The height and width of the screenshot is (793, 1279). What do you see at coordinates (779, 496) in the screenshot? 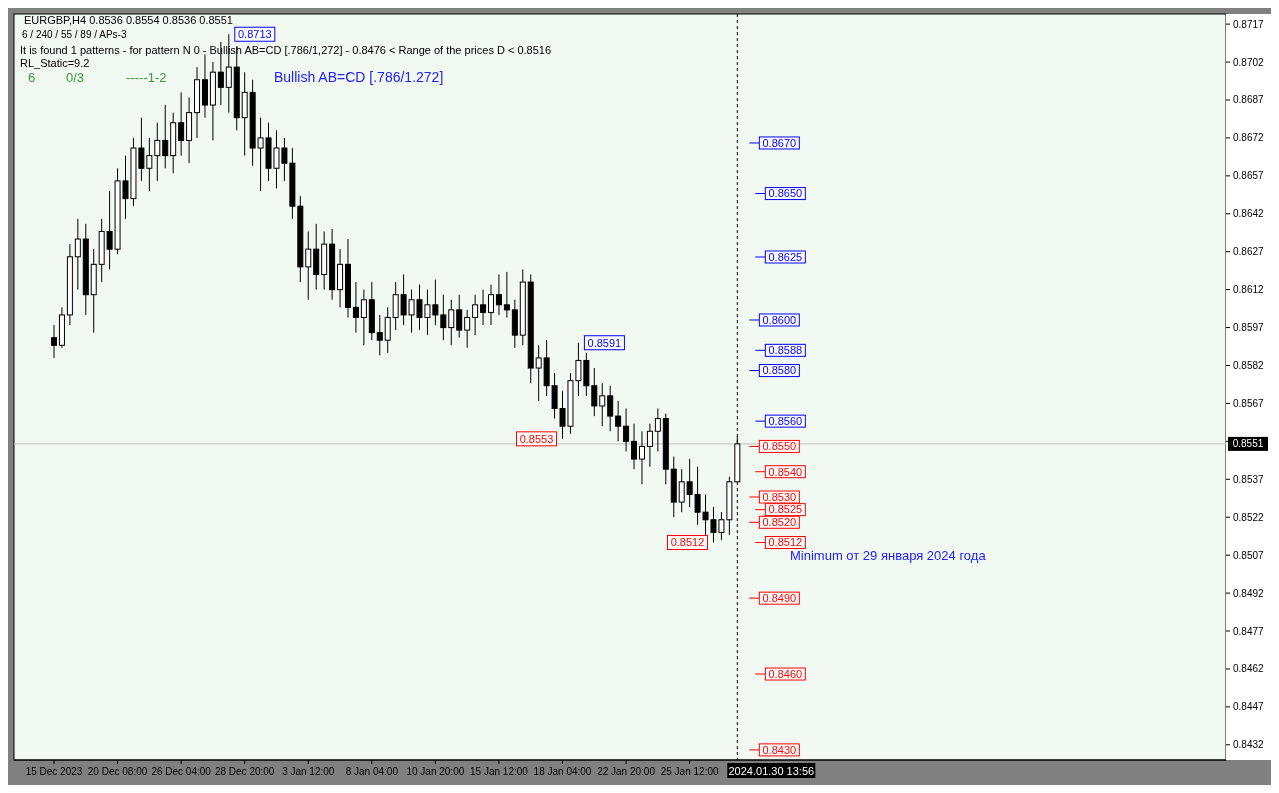
I see `annotation: 0.8530` at bounding box center [779, 496].